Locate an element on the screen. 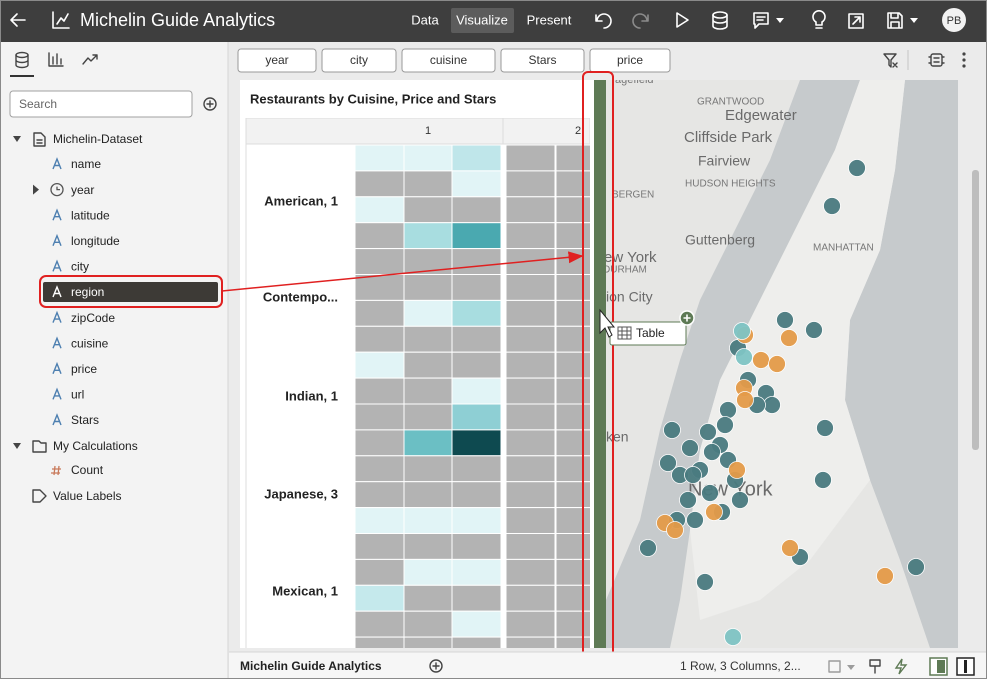 The height and width of the screenshot is (679, 987). export-button is located at coordinates (856, 21).